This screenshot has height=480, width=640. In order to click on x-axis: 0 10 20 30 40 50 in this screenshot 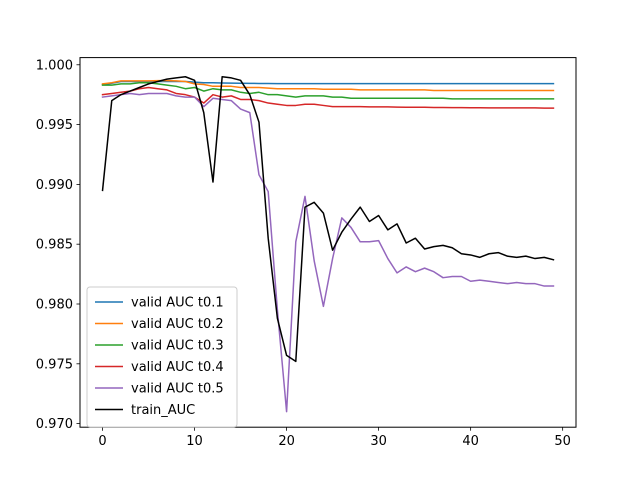, I will do `click(334, 438)`.